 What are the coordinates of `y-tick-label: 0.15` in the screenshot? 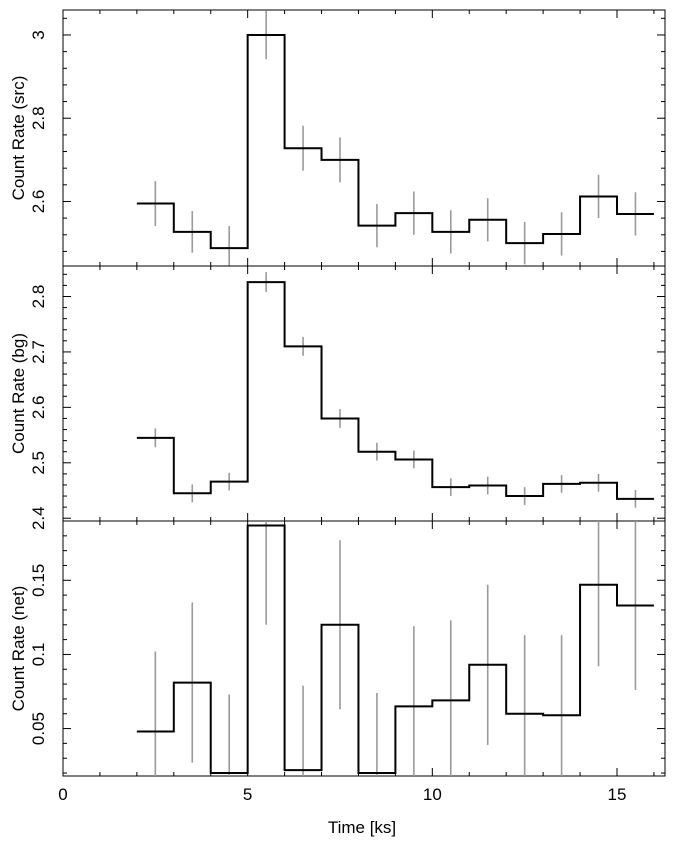 It's located at (38, 580).